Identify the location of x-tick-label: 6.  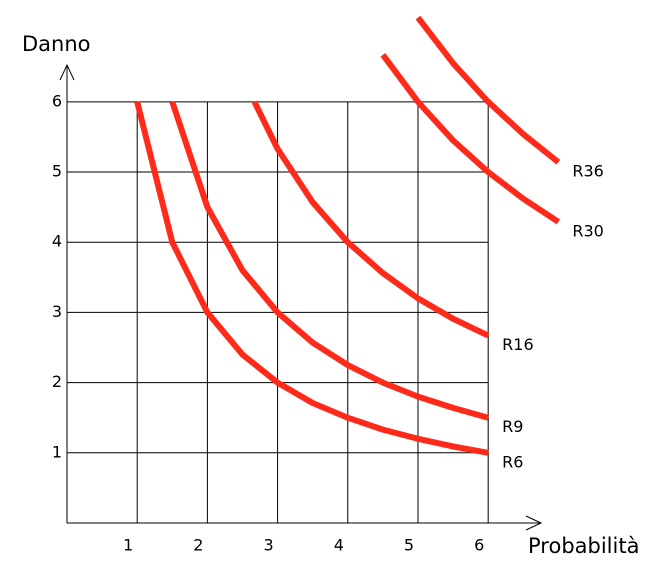
(479, 545).